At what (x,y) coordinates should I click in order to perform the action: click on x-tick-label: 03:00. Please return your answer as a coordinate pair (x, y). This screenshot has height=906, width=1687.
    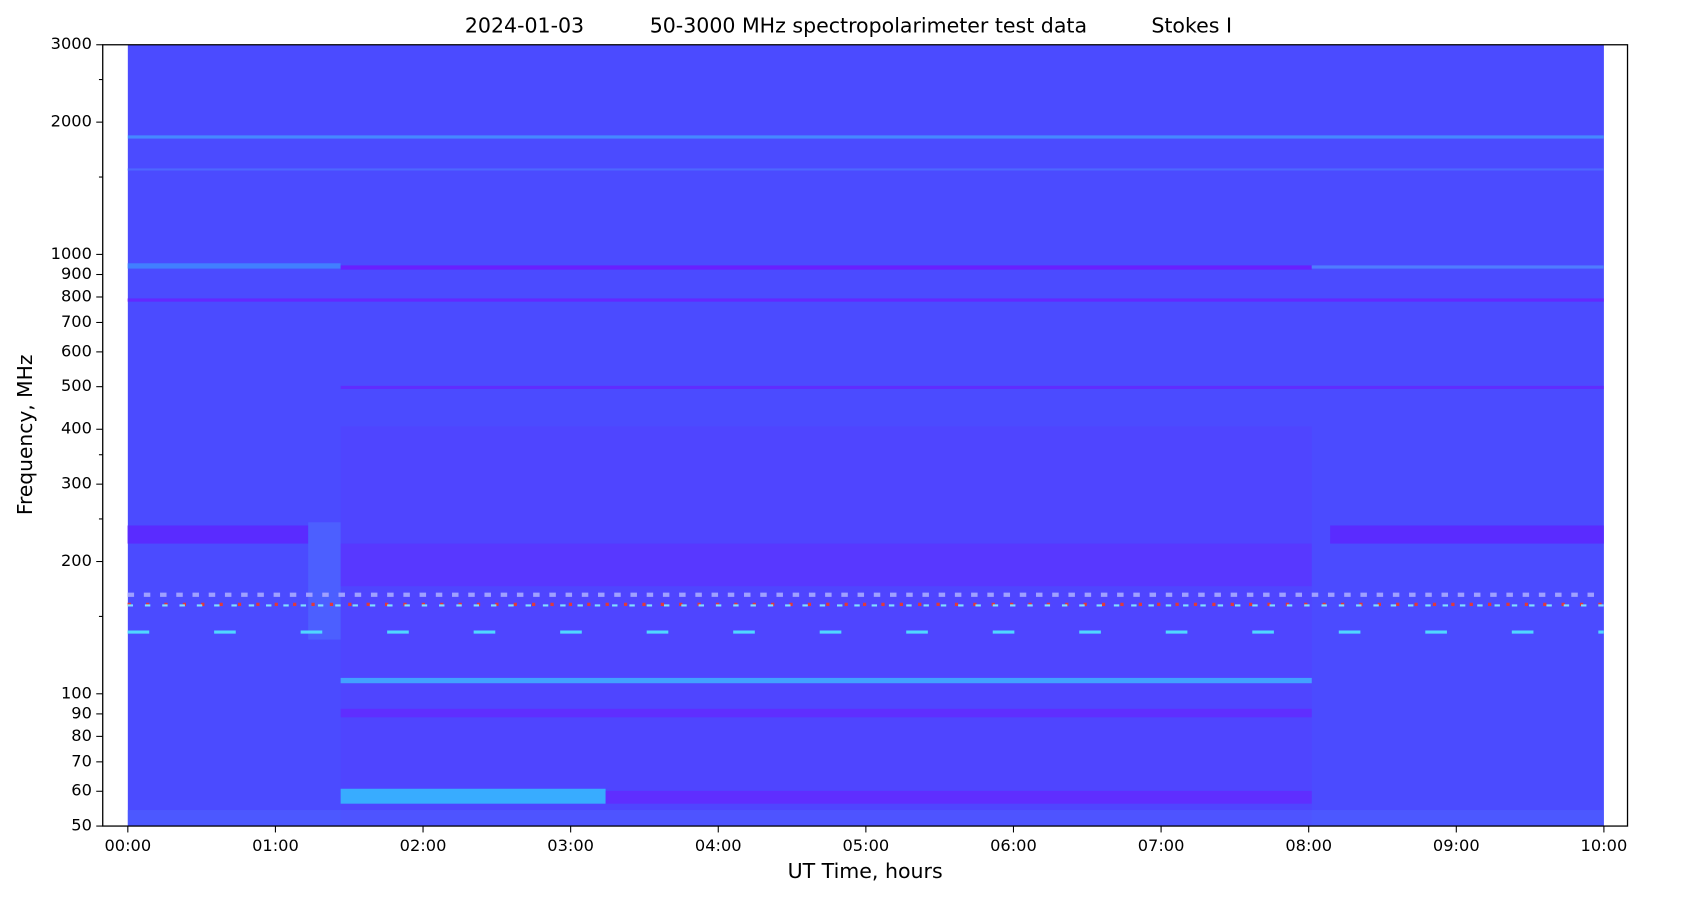
    Looking at the image, I should click on (570, 845).